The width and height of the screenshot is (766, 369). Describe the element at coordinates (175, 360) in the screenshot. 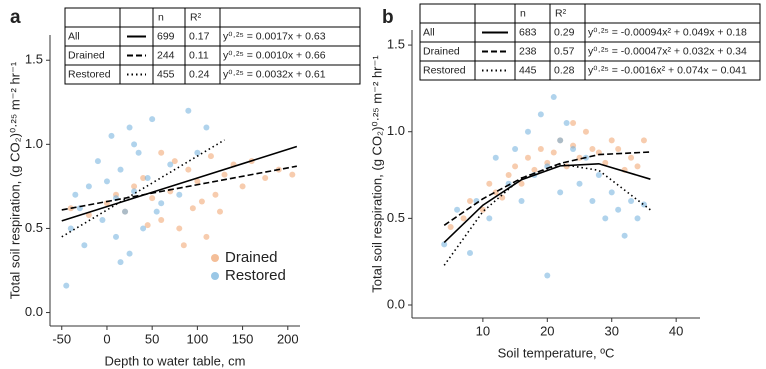

I see `x-axis-label: Depth to water table, cm` at that location.